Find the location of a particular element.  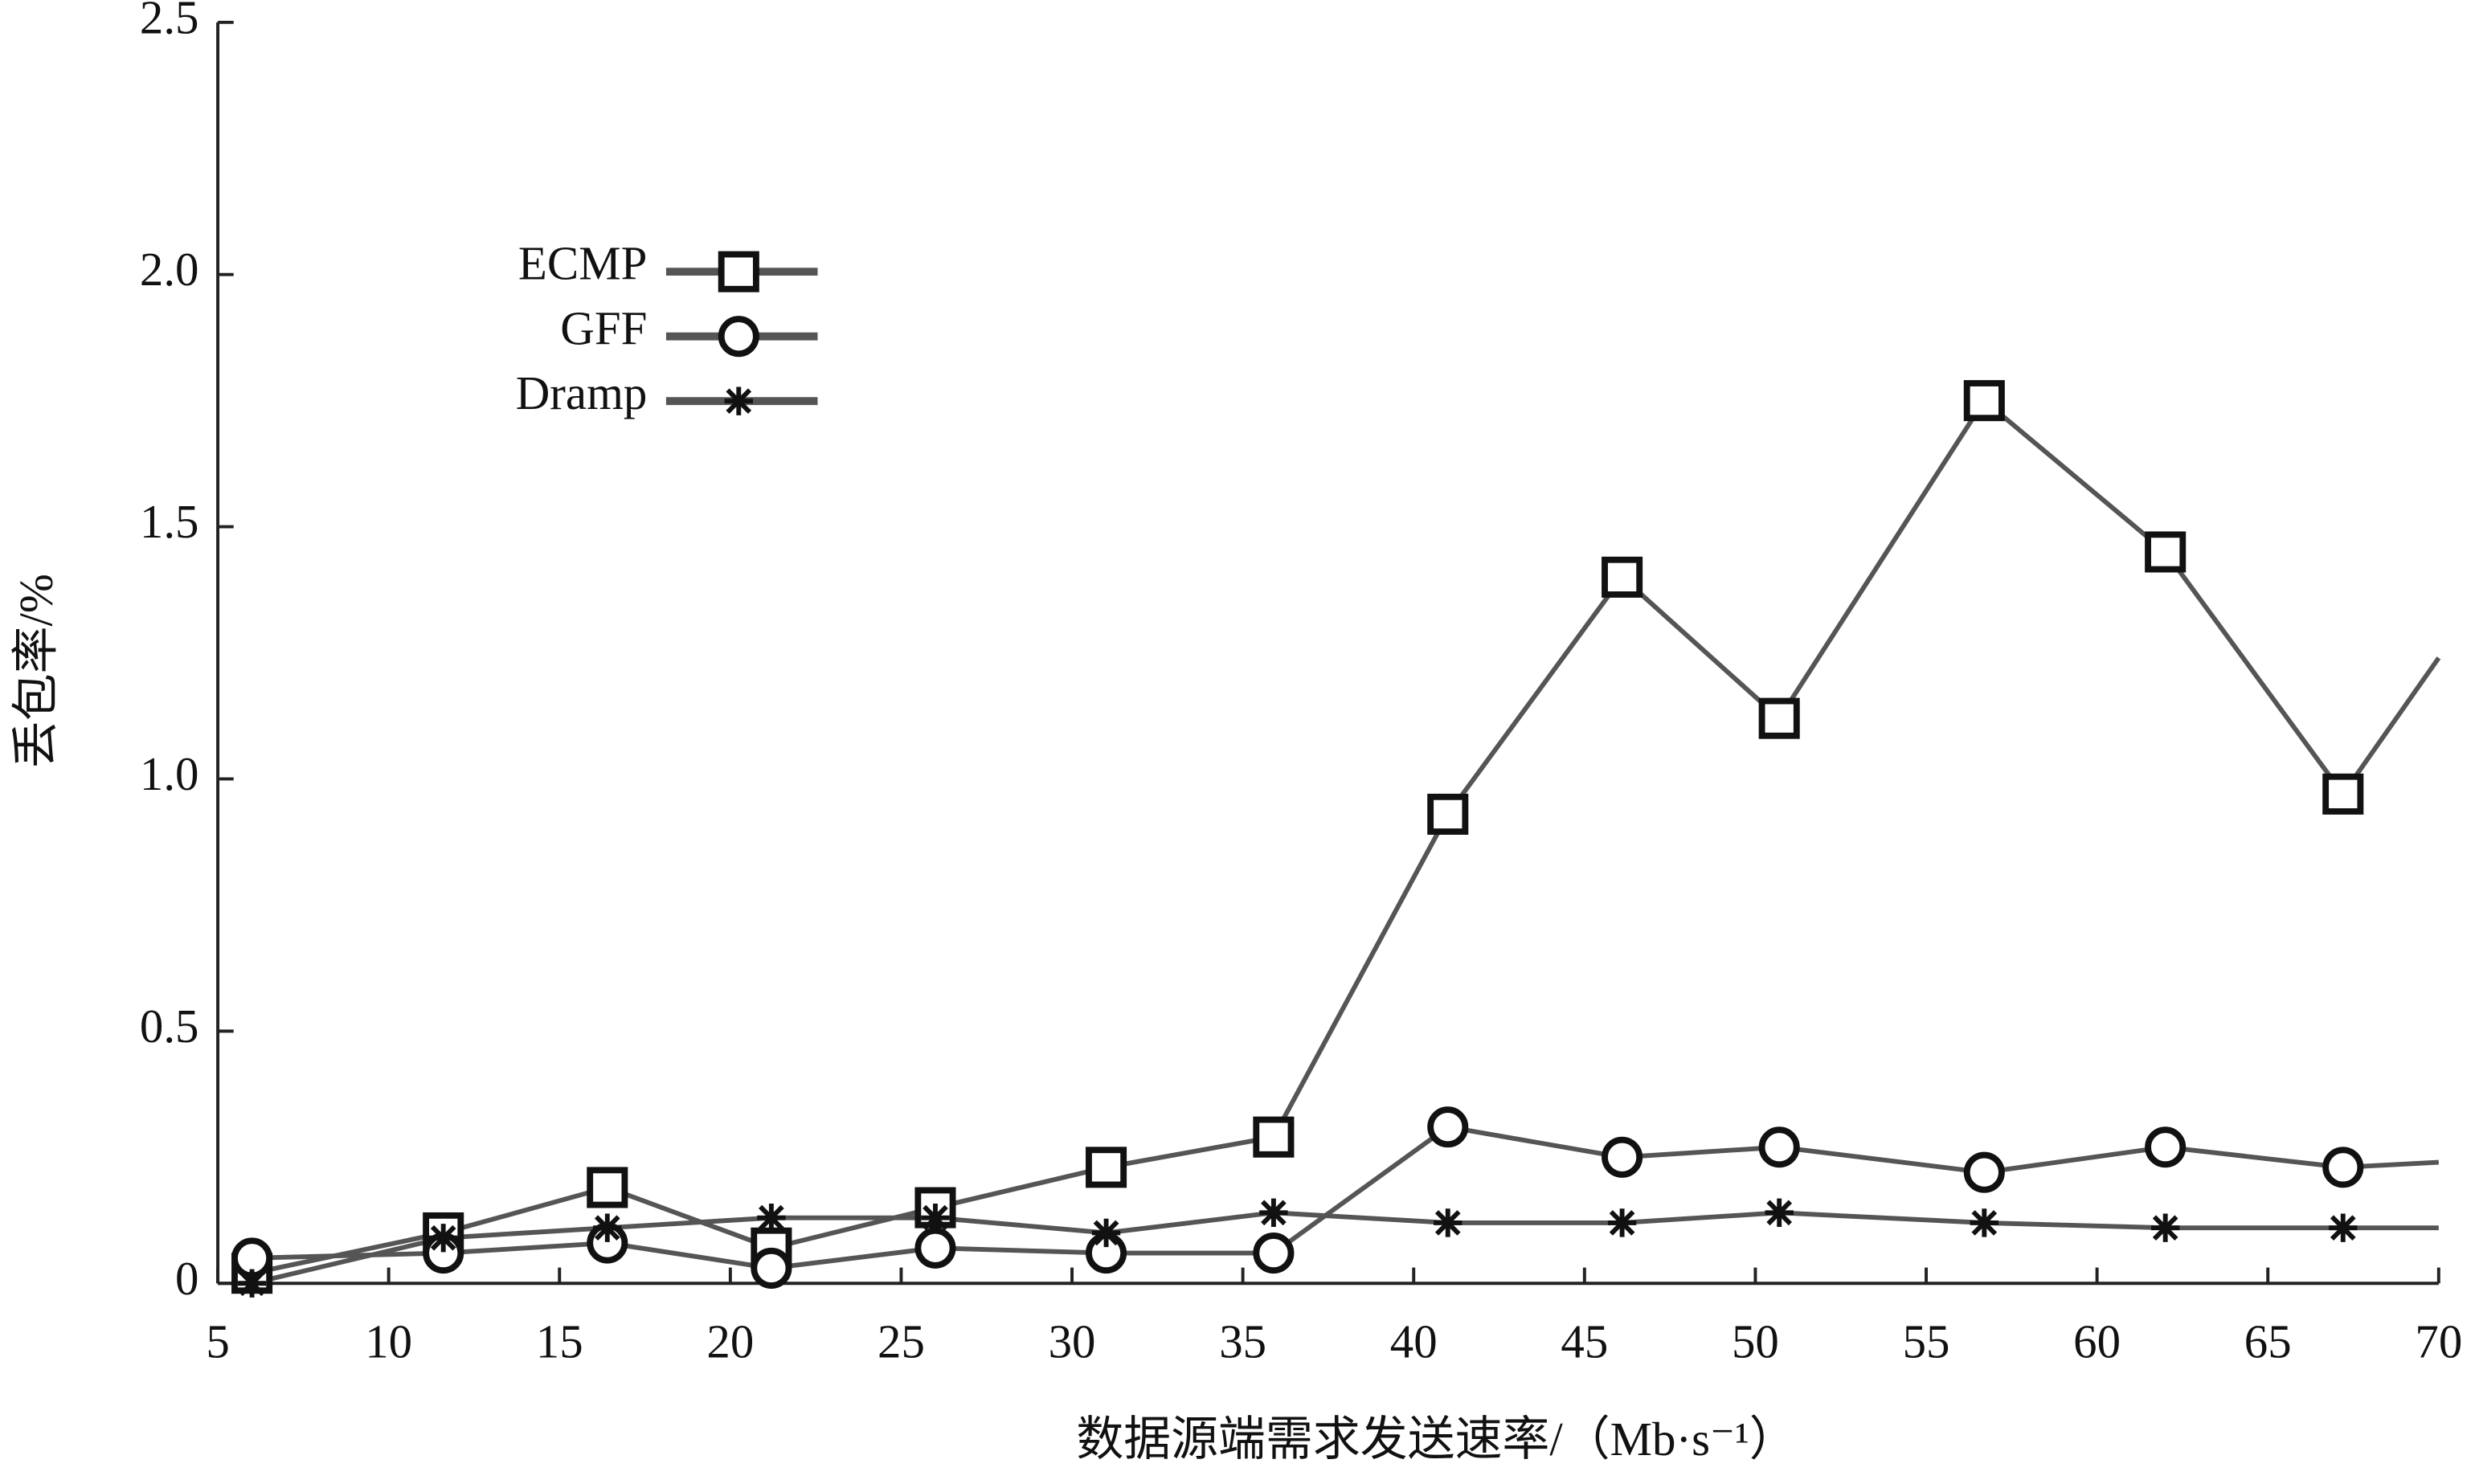

x-tick-label: 30 is located at coordinates (1072, 1340).